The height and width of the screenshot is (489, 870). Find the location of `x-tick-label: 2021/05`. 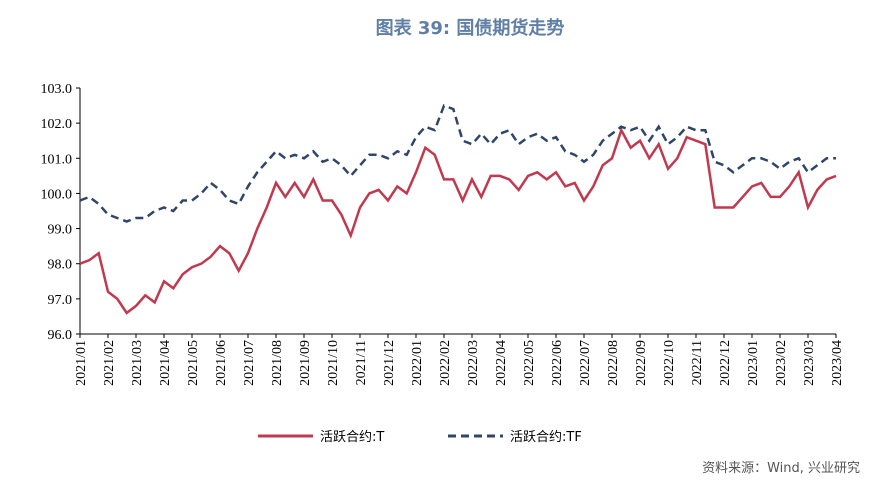

x-tick-label: 2021/05 is located at coordinates (193, 363).